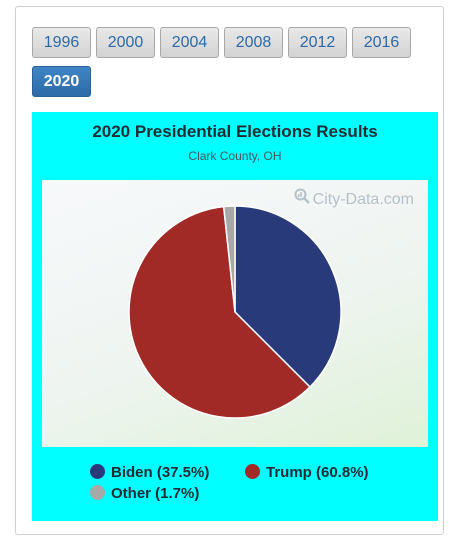 This screenshot has width=449, height=544. I want to click on legend-item-biden: Biden (37.5%), so click(149, 473).